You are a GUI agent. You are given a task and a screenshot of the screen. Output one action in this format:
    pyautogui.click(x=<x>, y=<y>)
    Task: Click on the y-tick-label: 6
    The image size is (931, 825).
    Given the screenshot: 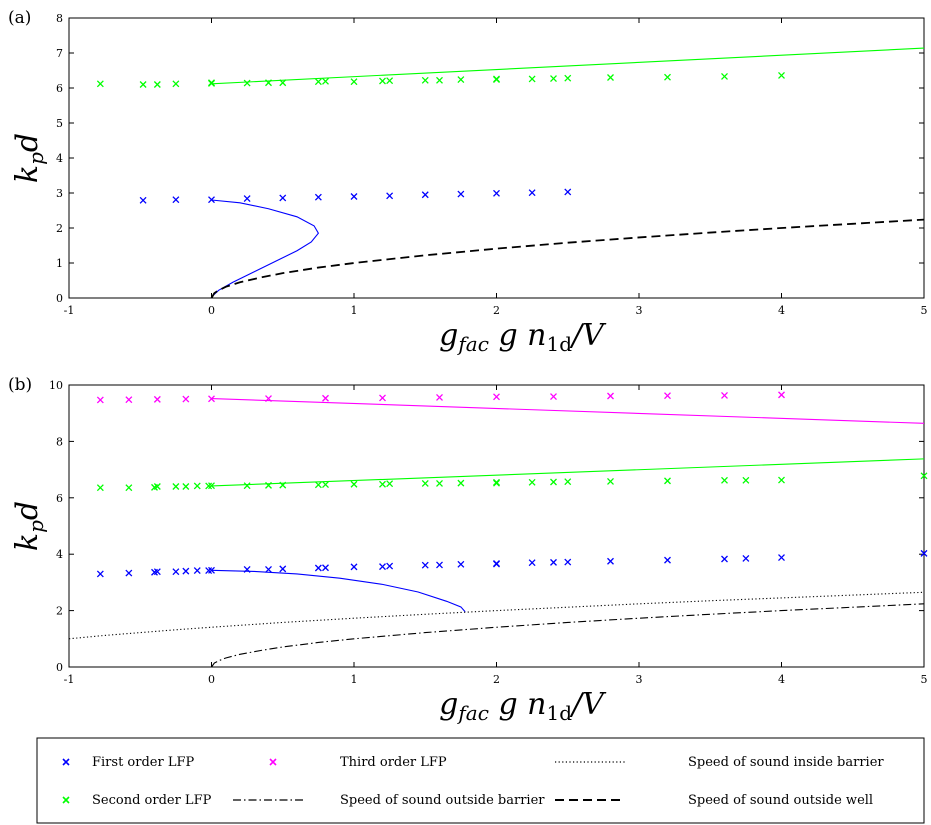 What is the action you would take?
    pyautogui.click(x=59, y=88)
    